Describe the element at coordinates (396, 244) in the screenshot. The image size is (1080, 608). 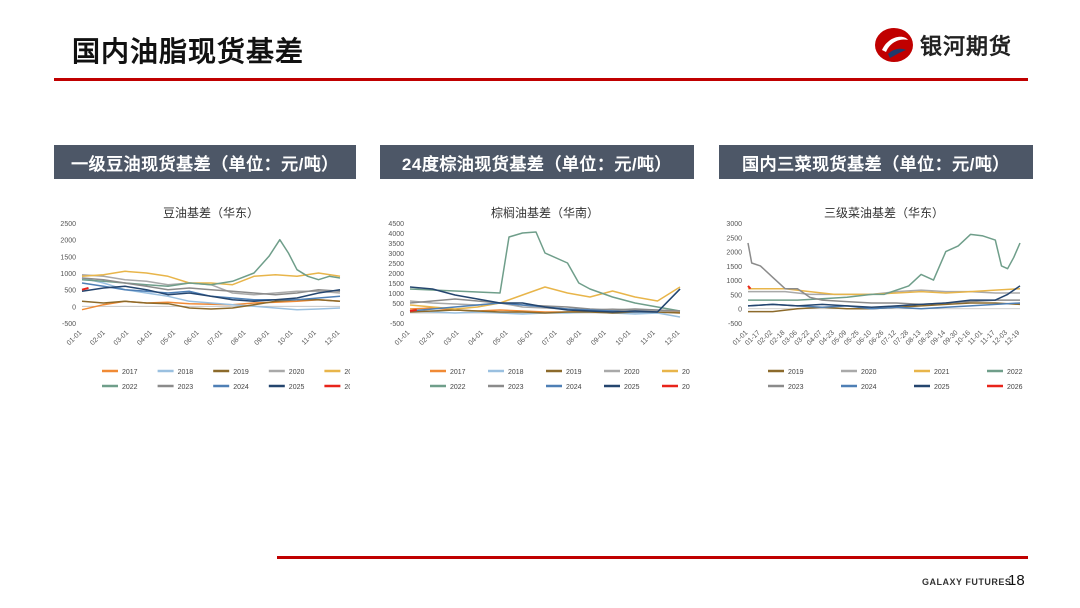
I see `y-tick-label: 3500` at that location.